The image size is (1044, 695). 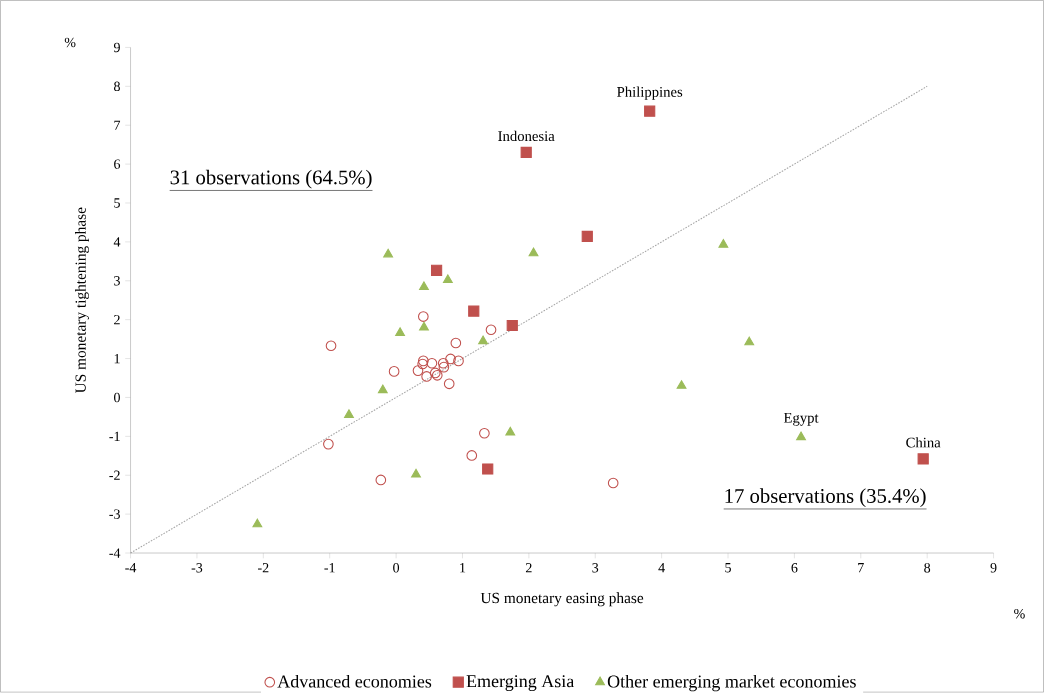 I want to click on x-tick-label: 0, so click(x=396, y=568).